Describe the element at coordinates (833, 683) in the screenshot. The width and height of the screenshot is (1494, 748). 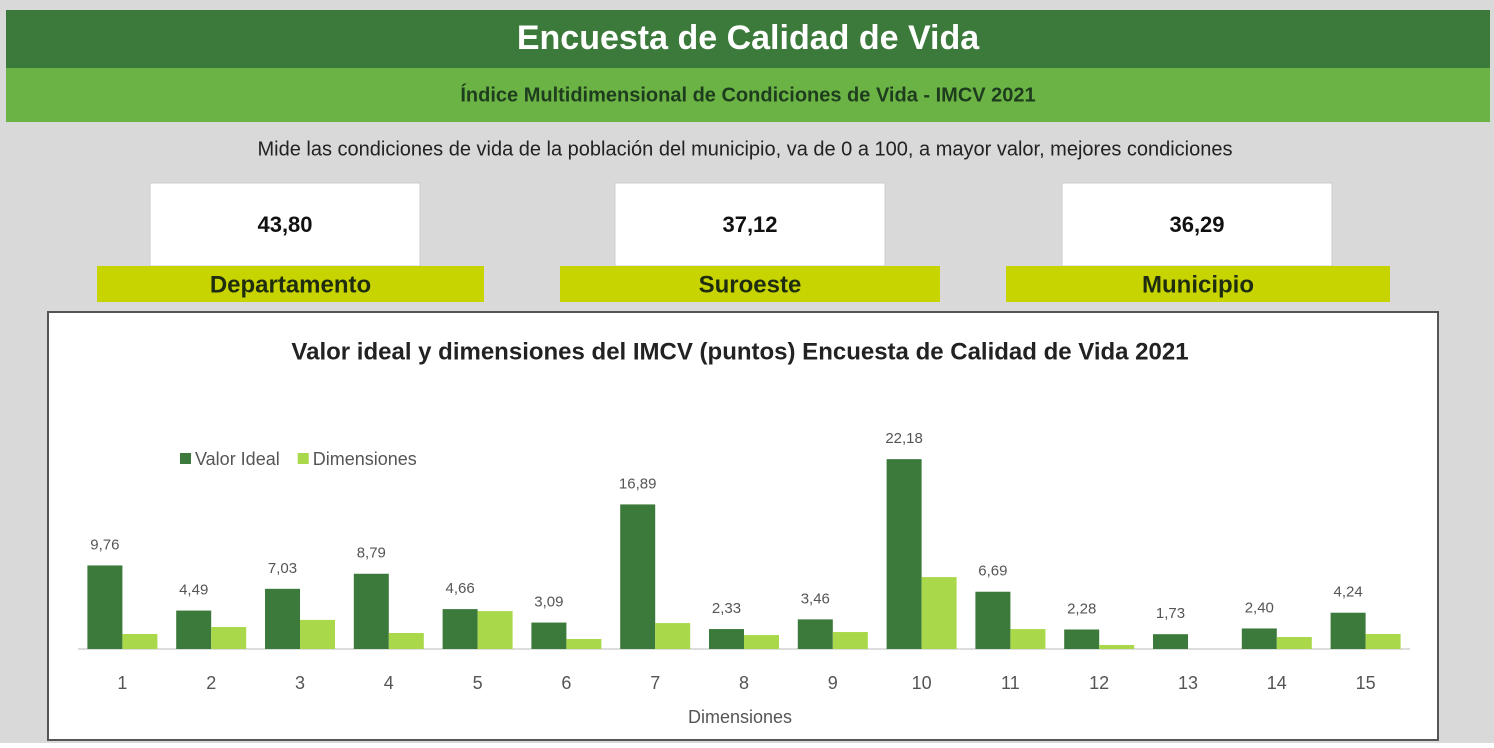
I see `x-tick-label: 9` at that location.